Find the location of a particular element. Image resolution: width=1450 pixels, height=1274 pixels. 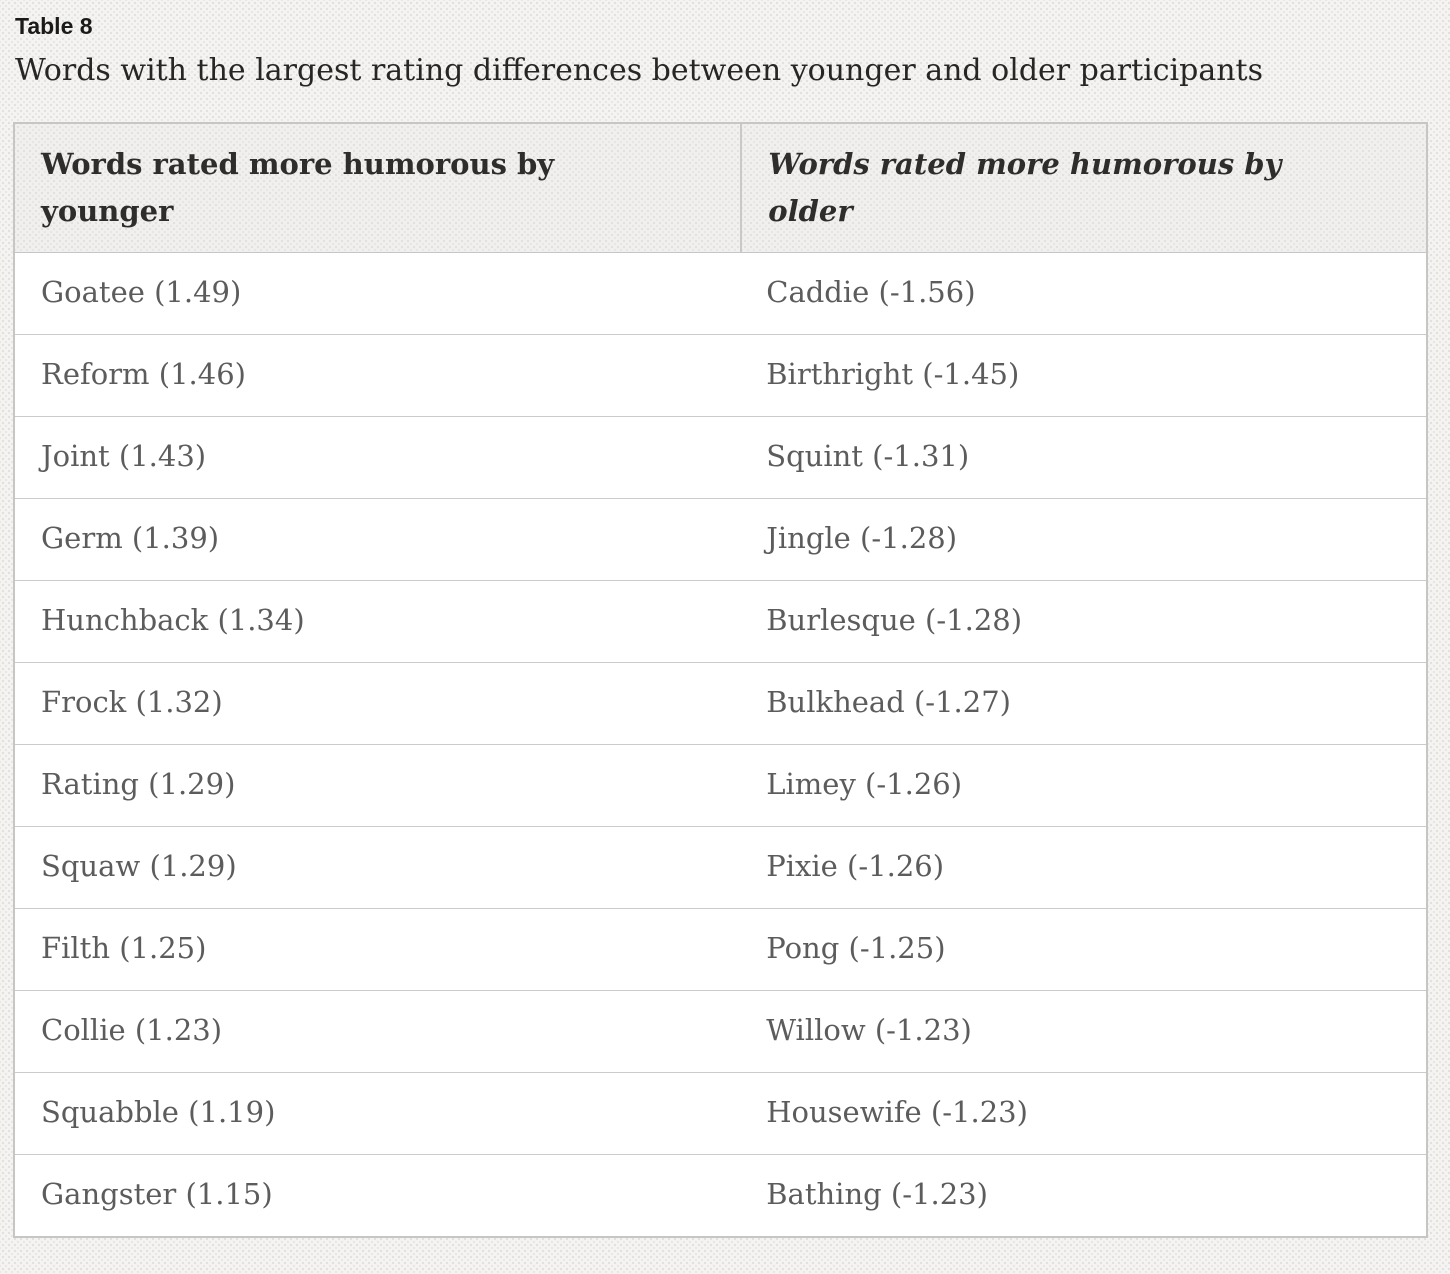

column-header-older-label: Words rated more humorous by older is located at coordinates (1025, 187).